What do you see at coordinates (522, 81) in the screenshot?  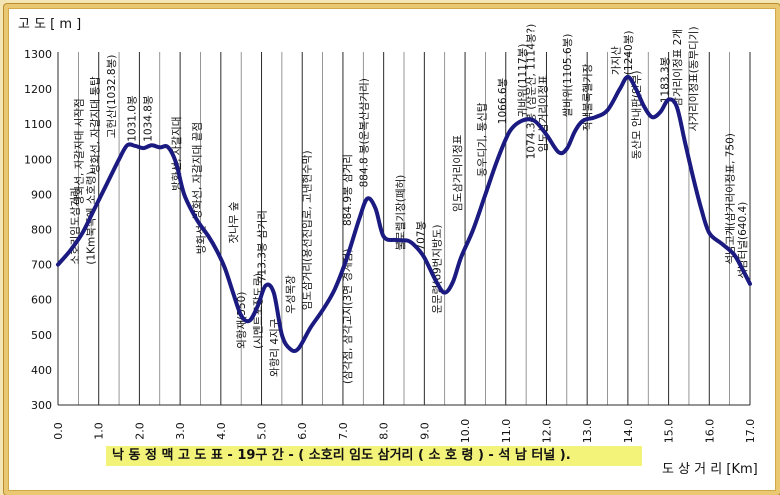 I see `annotation-label: 귀바위(1117봉)` at bounding box center [522, 81].